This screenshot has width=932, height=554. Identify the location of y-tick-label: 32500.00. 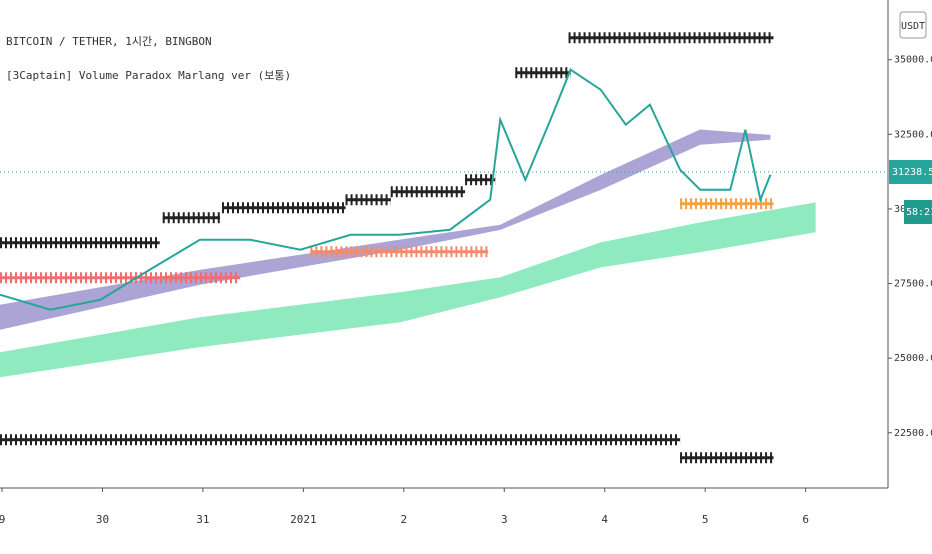
(913, 134).